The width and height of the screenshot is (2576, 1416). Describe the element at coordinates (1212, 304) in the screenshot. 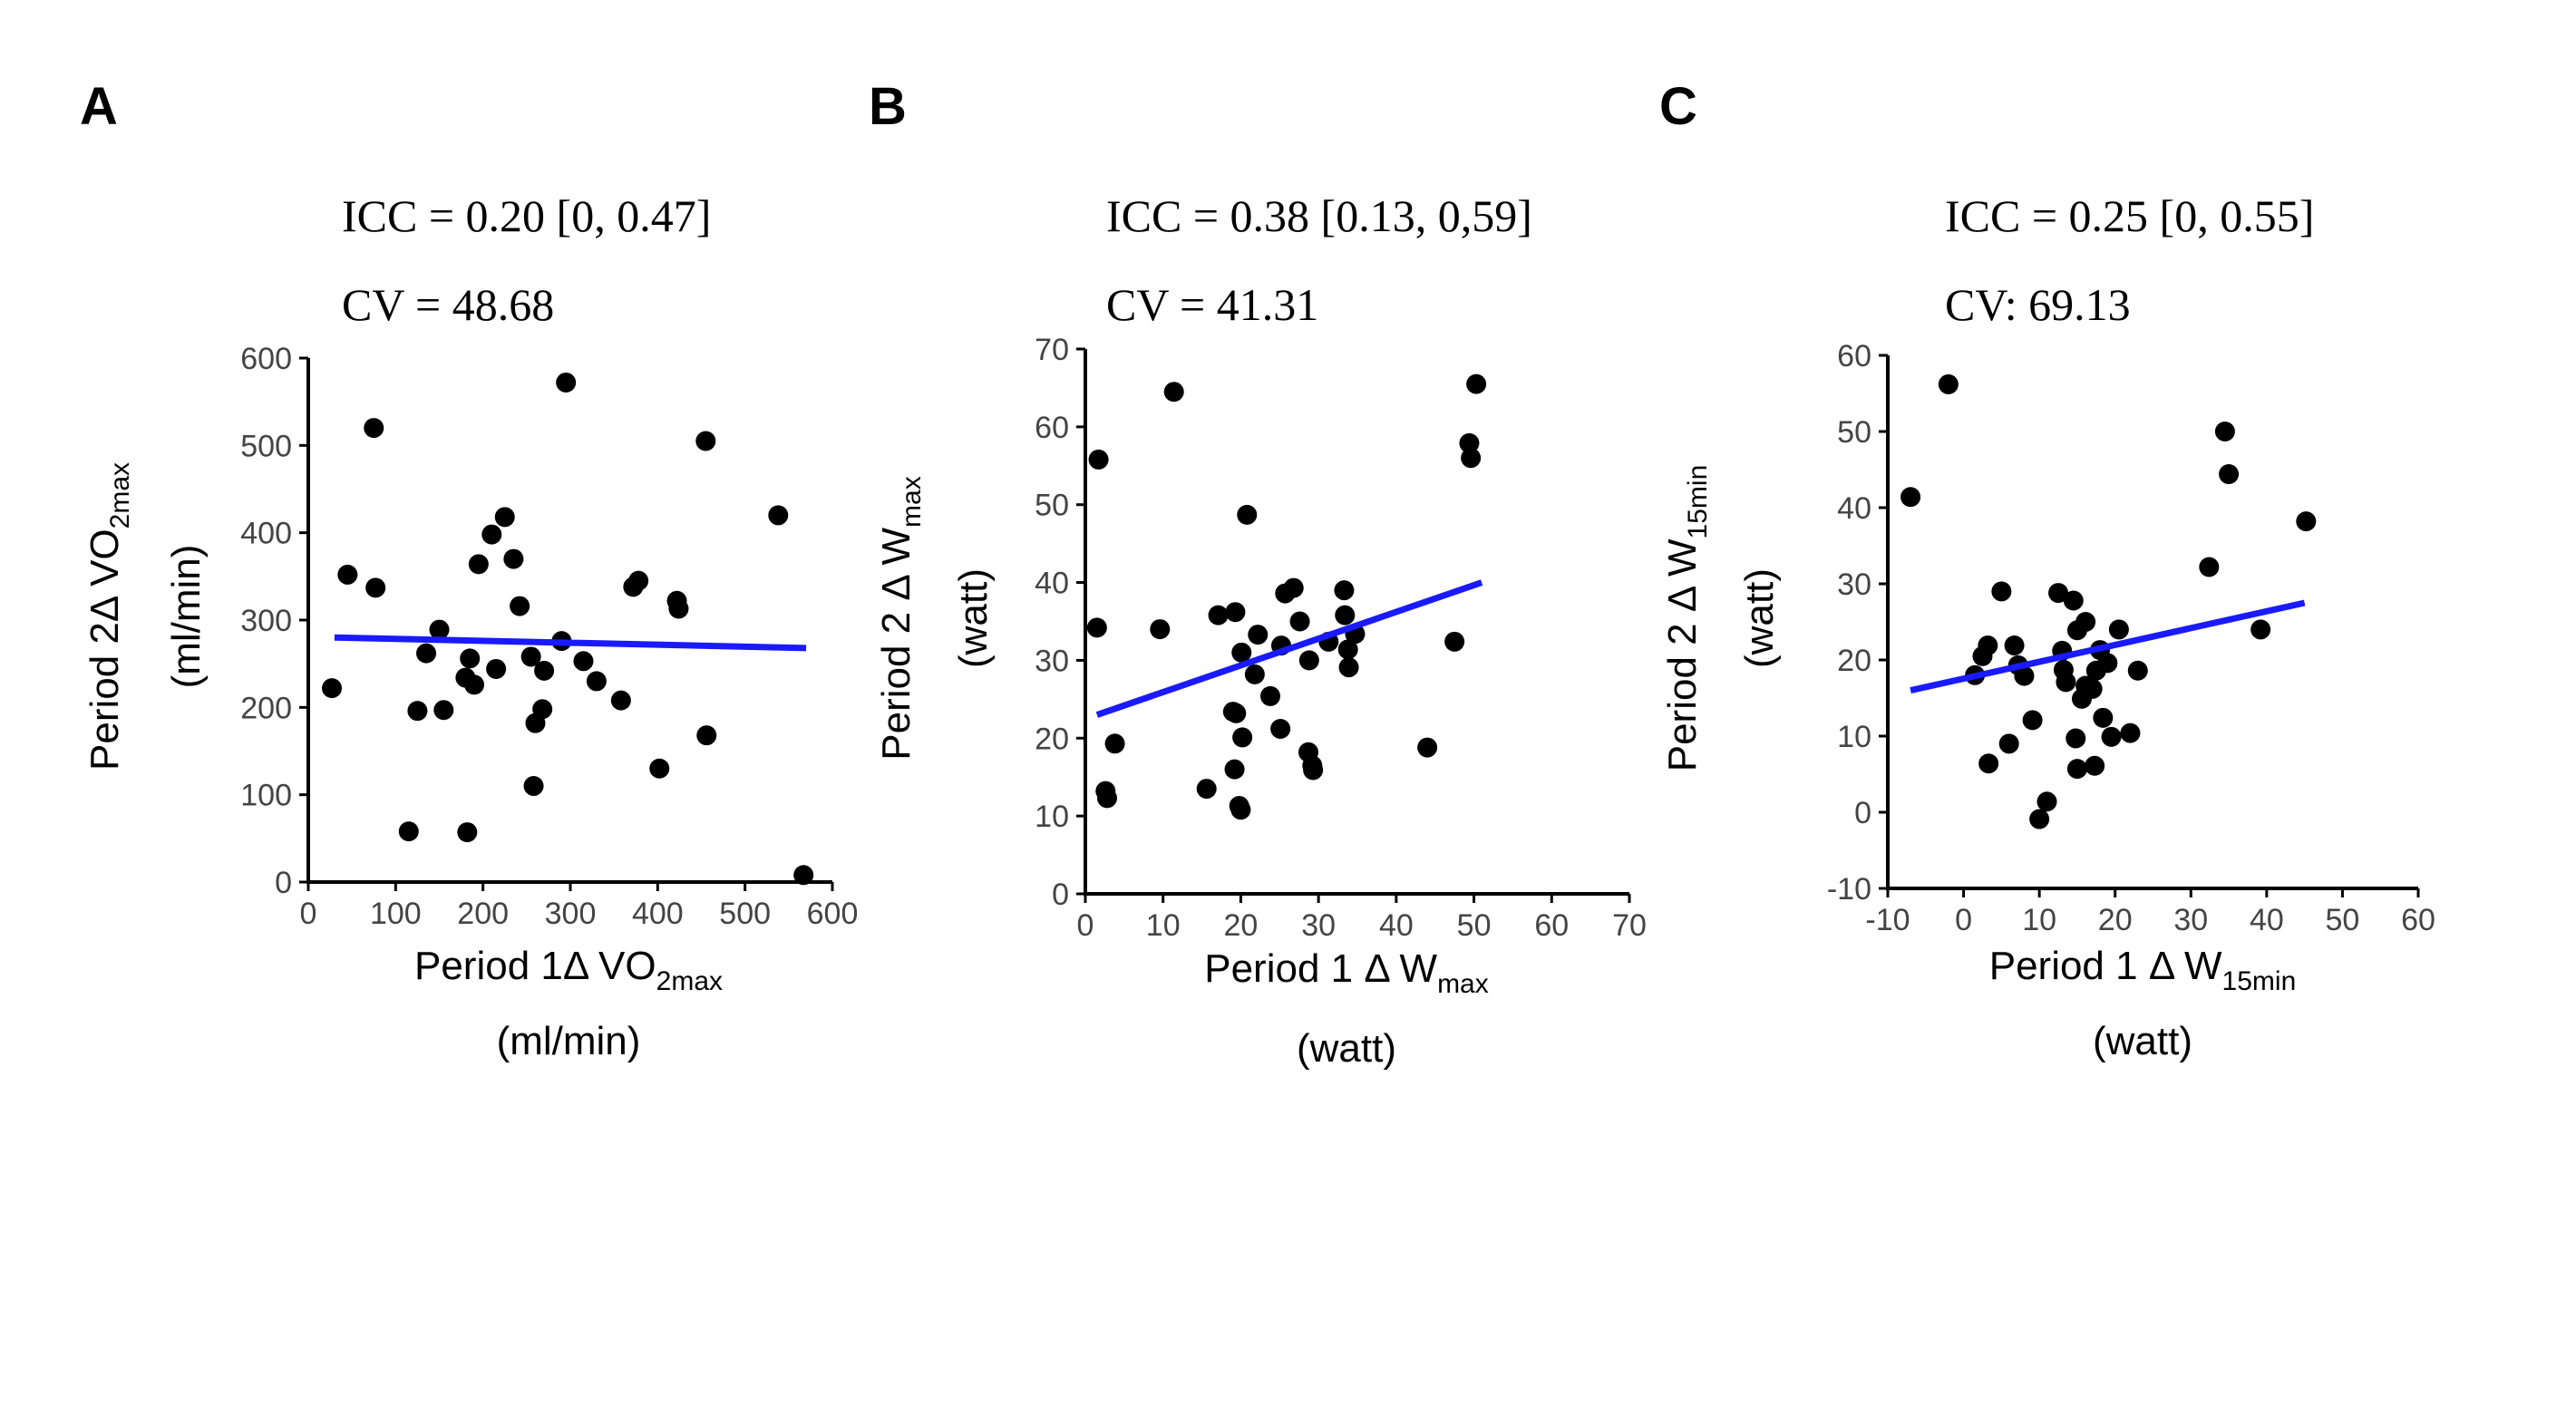

I see `cv-label-b: CV = 41.31` at that location.